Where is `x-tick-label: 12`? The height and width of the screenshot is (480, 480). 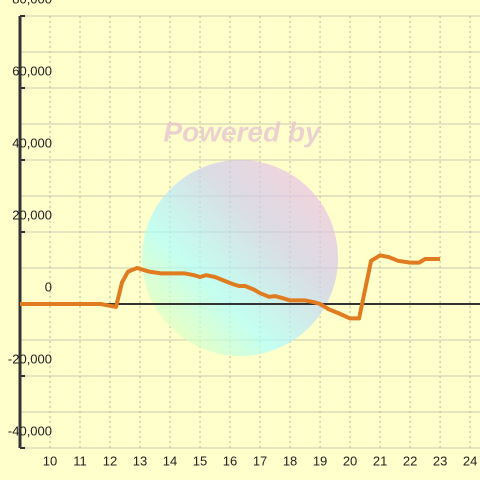 x-tick-label: 12 is located at coordinates (110, 460).